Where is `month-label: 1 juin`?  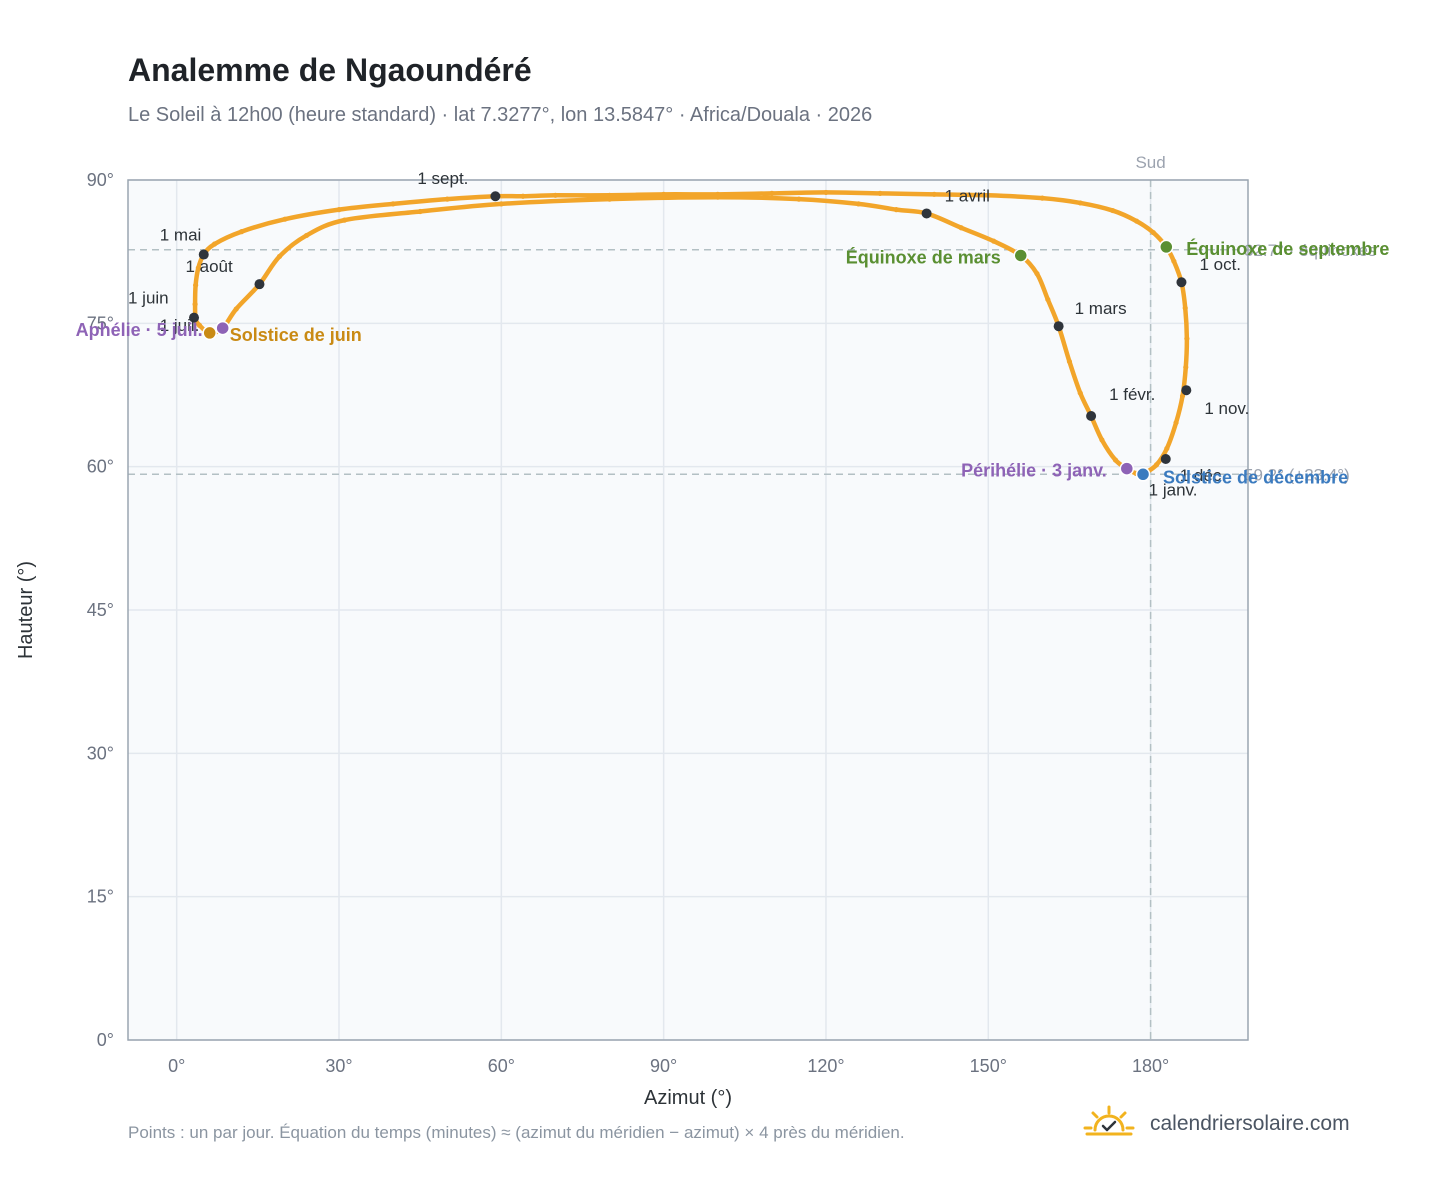
month-label: 1 juin is located at coordinates (148, 298).